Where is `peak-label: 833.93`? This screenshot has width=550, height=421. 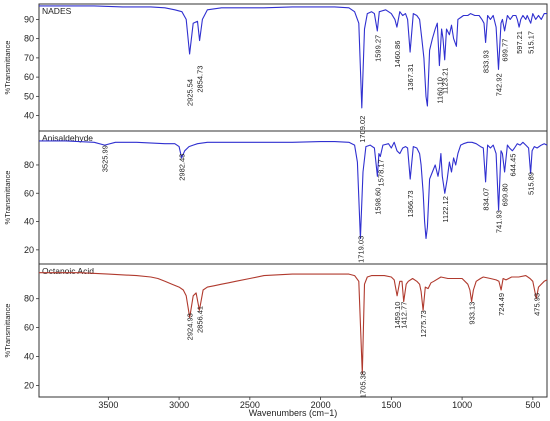
peak-label: 833.93 is located at coordinates (486, 61).